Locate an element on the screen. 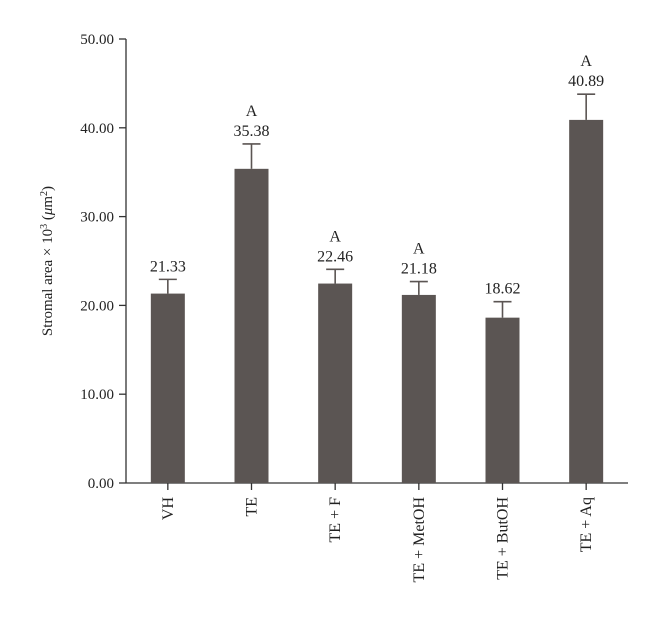  category-label: TE + F is located at coordinates (335, 520).